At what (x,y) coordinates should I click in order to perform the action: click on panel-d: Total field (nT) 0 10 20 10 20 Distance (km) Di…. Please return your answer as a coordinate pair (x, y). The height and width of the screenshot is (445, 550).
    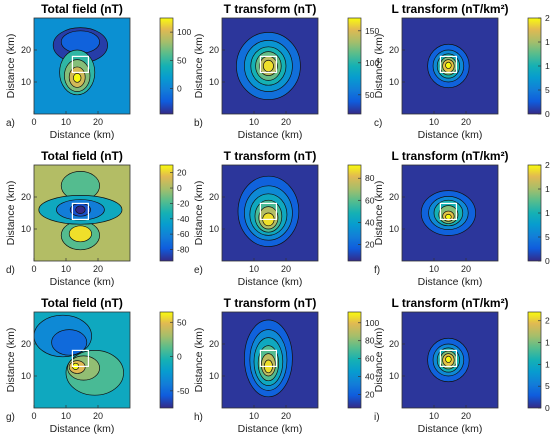
    Looking at the image, I should click on (97, 218).